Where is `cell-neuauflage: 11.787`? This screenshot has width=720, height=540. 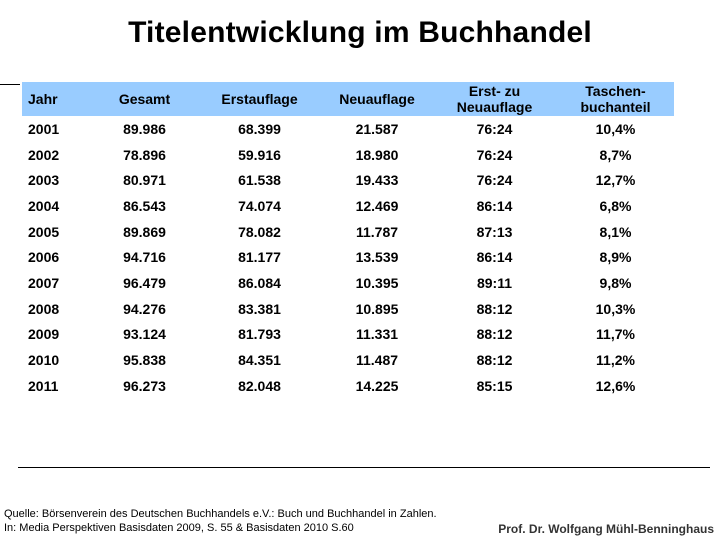
cell-neuauflage: 11.787 is located at coordinates (377, 231).